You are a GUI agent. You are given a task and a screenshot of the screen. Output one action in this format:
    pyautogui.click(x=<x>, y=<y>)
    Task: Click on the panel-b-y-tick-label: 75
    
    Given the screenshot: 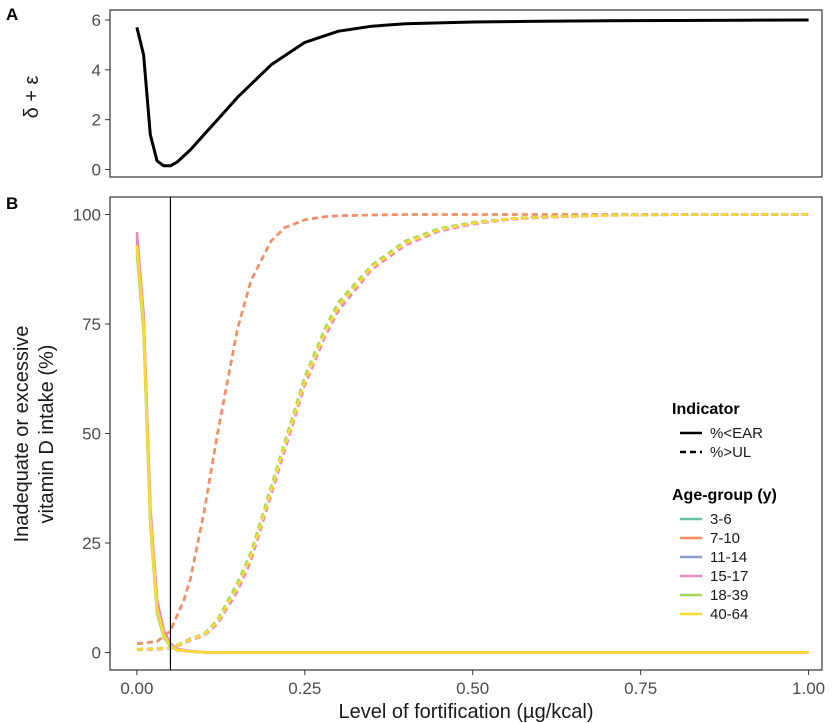 What is the action you would take?
    pyautogui.click(x=91, y=324)
    